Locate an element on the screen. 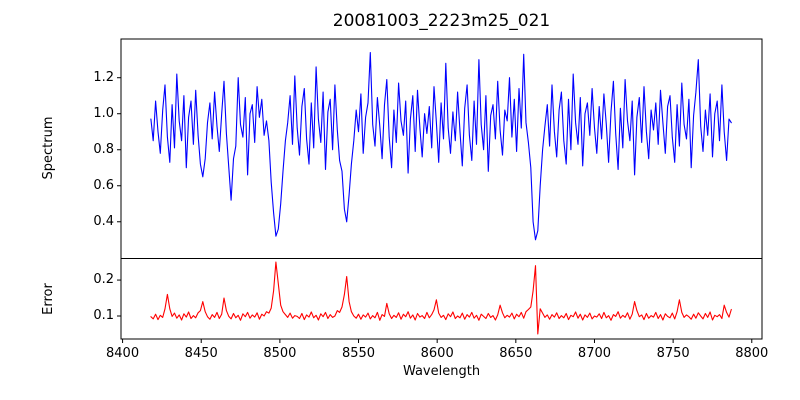 The height and width of the screenshot is (400, 800). error-line is located at coordinates (441, 298).